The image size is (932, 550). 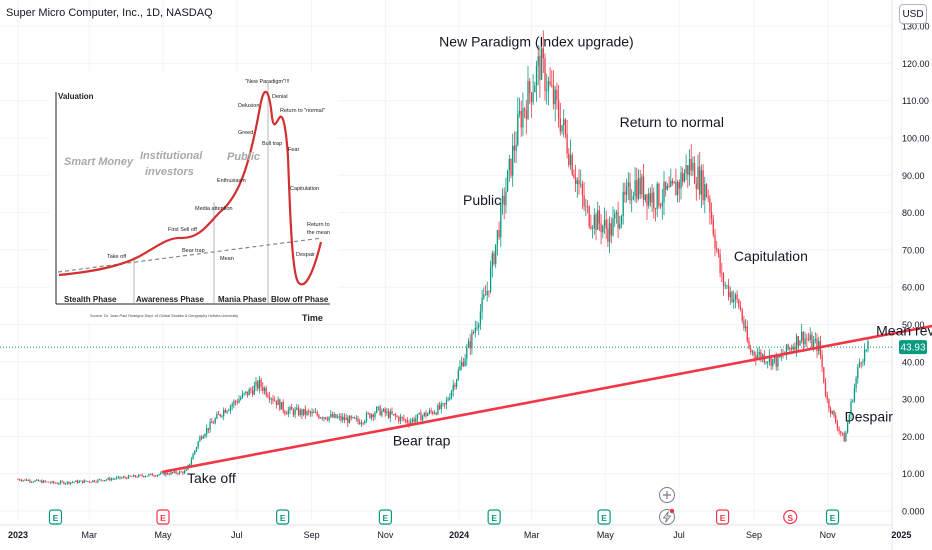 I want to click on event-marker: S, so click(x=790, y=517).